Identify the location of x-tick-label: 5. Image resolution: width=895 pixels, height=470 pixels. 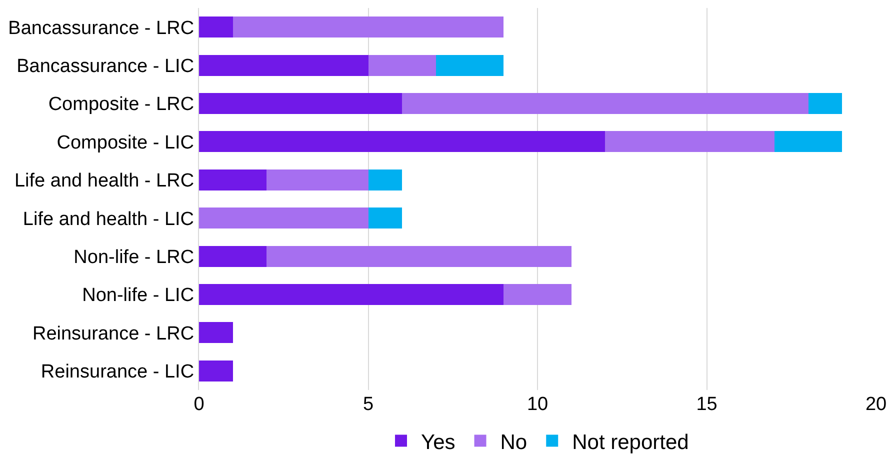
(368, 404).